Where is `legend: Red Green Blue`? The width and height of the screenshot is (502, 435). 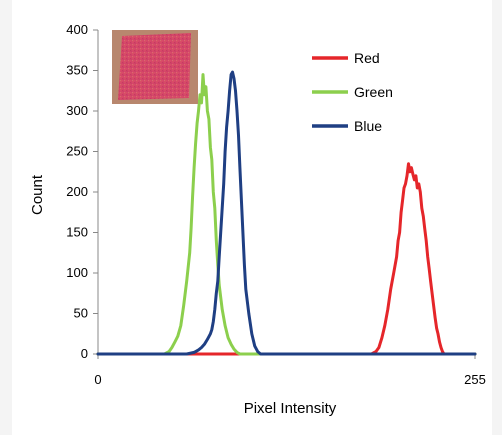 legend: Red Green Blue is located at coordinates (352, 92).